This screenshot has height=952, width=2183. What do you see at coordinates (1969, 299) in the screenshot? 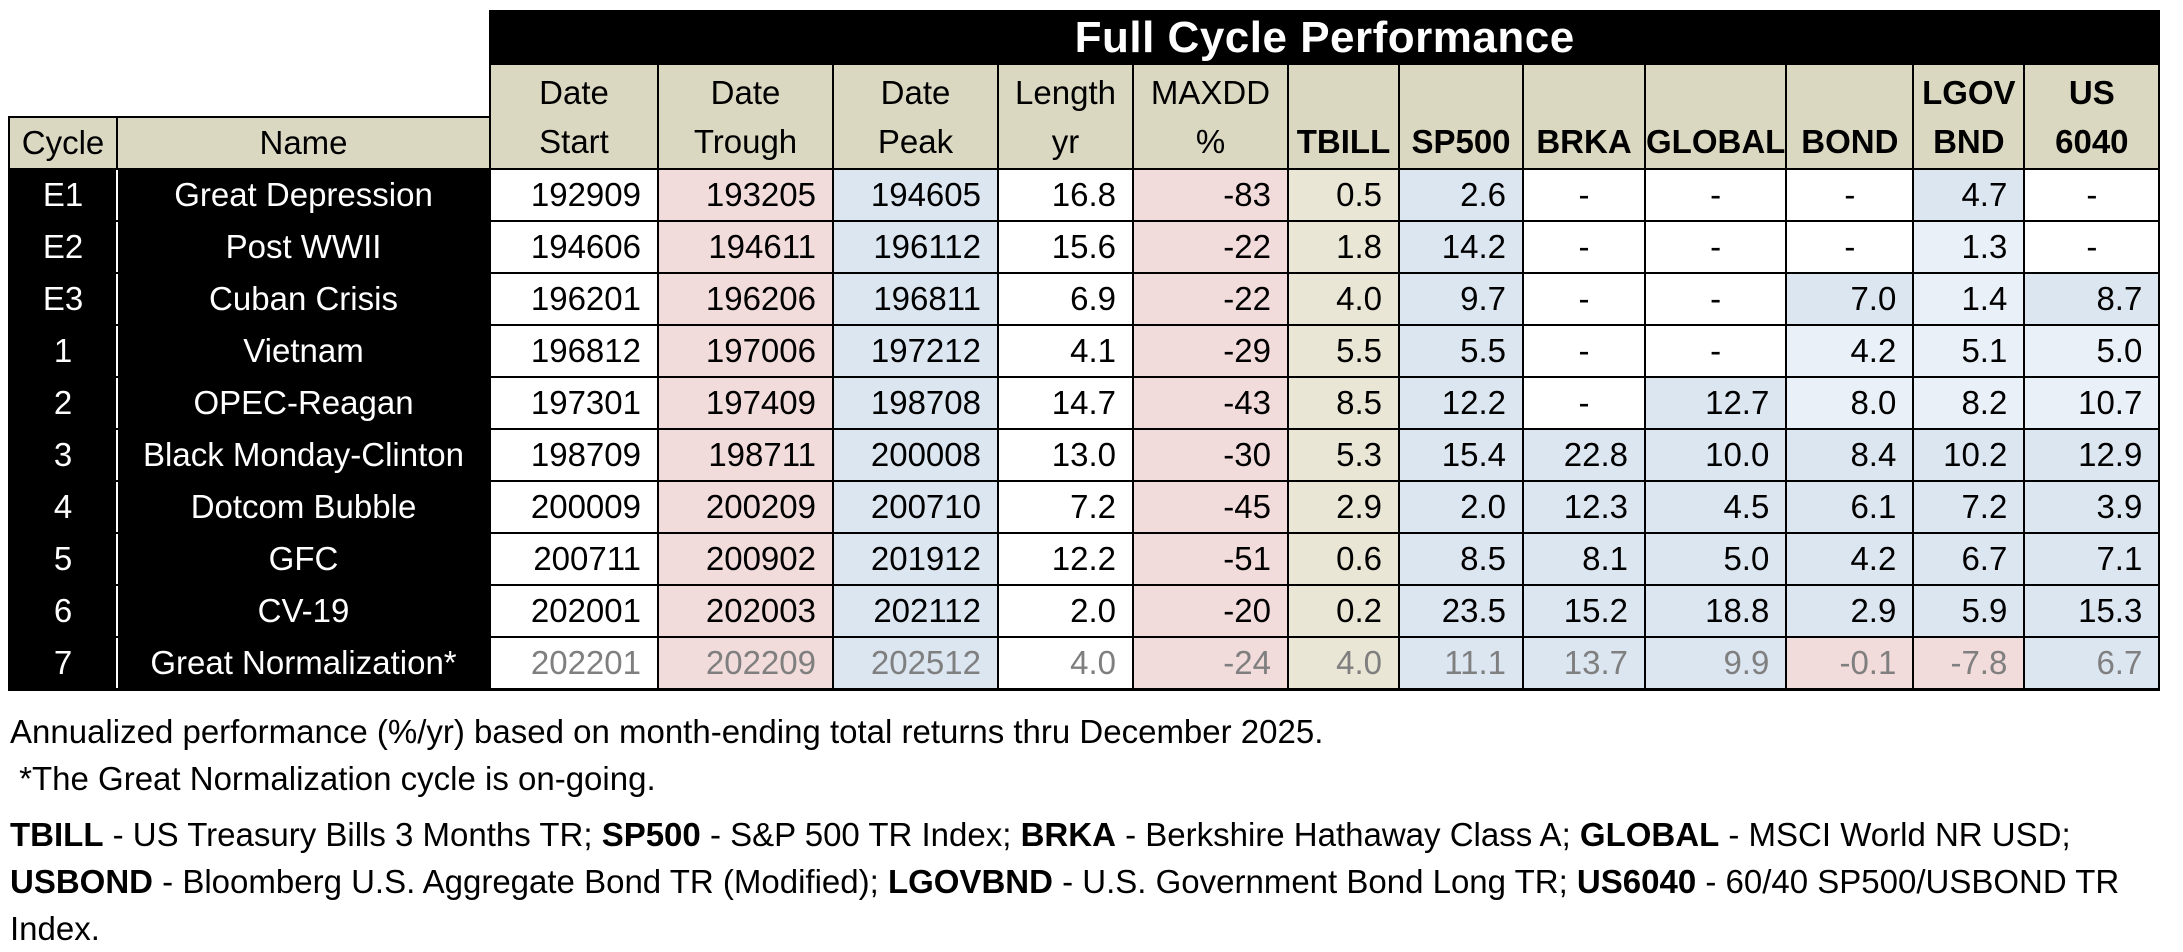
I see `cell-lgov_bnd: 1.4` at bounding box center [1969, 299].